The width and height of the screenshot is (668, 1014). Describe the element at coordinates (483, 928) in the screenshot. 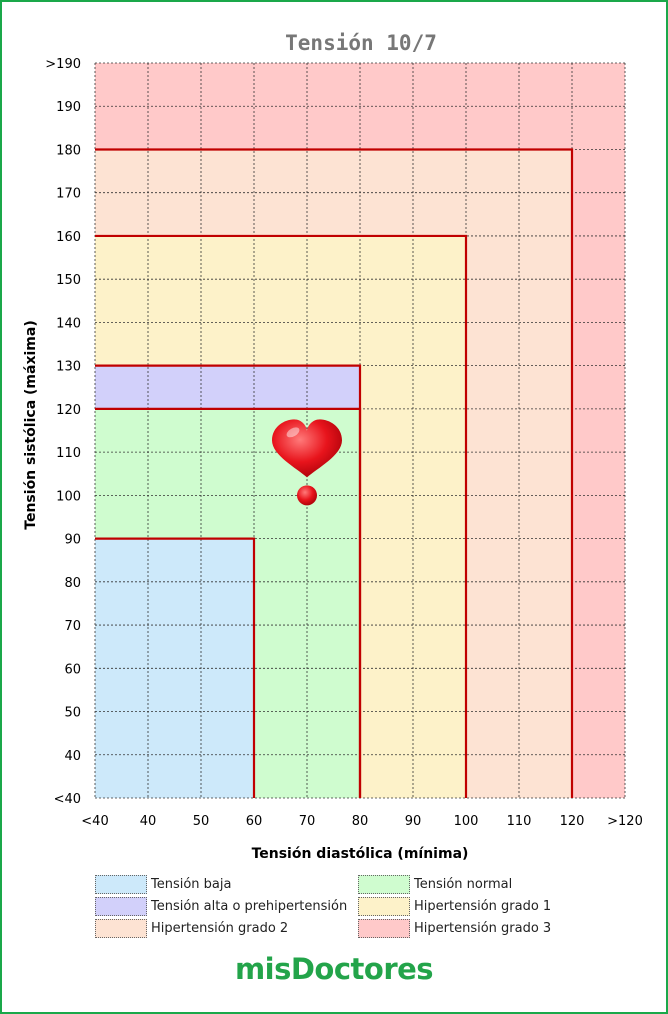

I see `legend-label: Hipertensión grado 3` at that location.